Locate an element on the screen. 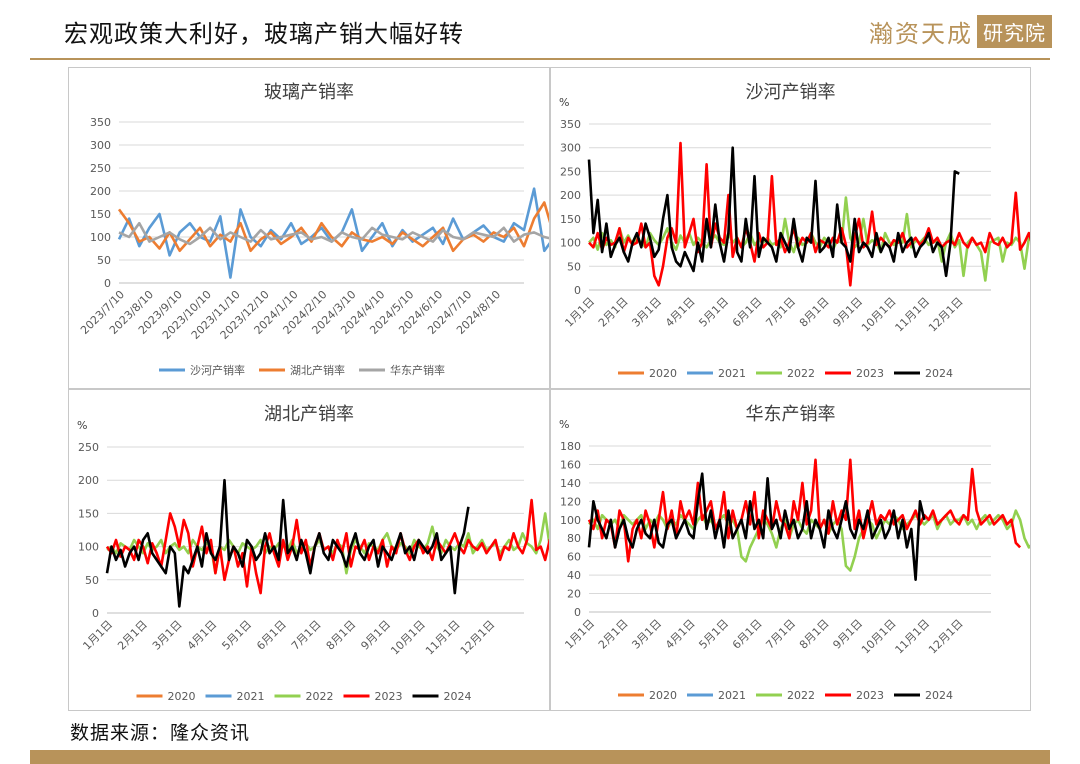  logo-box: 研究院 is located at coordinates (1014, 31).